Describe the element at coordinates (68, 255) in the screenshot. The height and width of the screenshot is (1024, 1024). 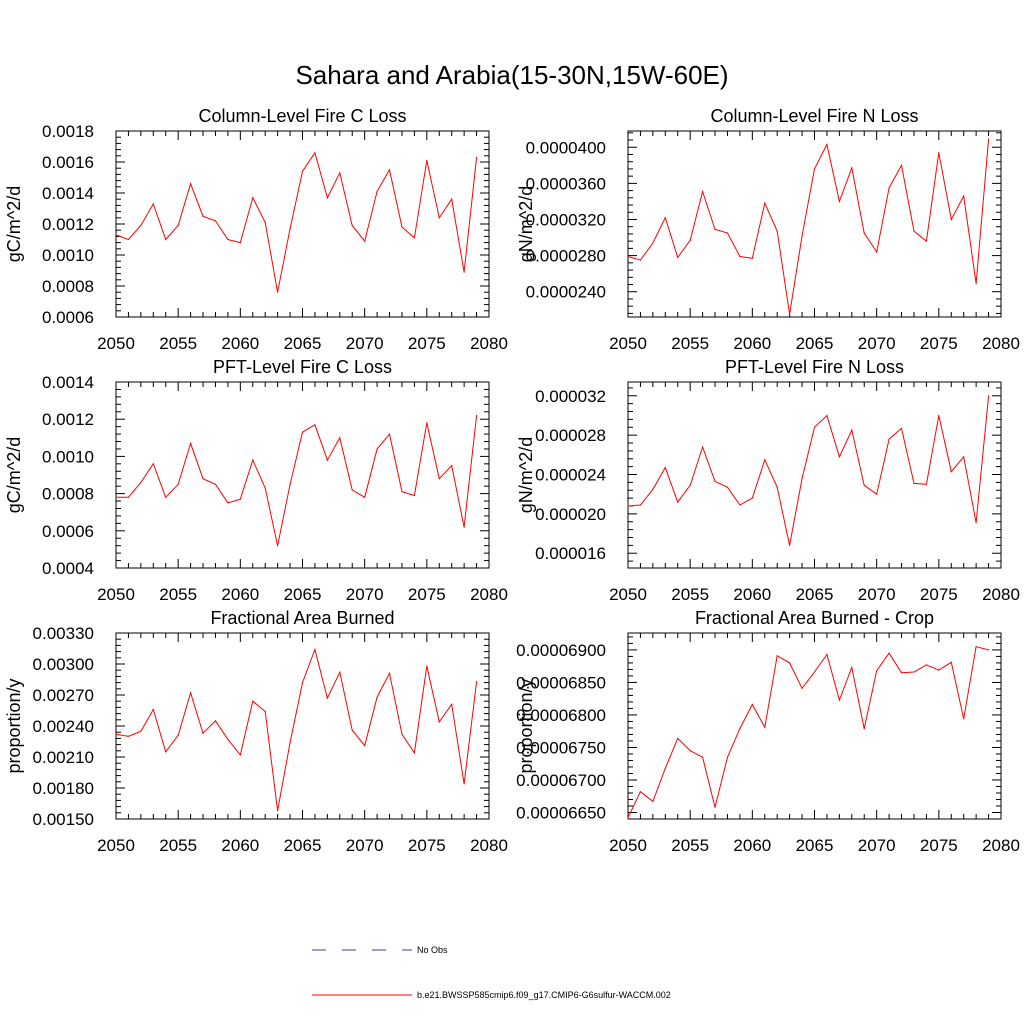
I see `y-tick-label: 0.0010` at that location.